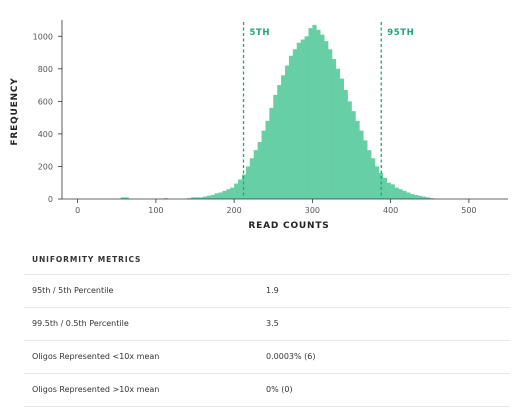  I want to click on metric-row: Oligos Represented >10x mean 0% (0), so click(267, 390).